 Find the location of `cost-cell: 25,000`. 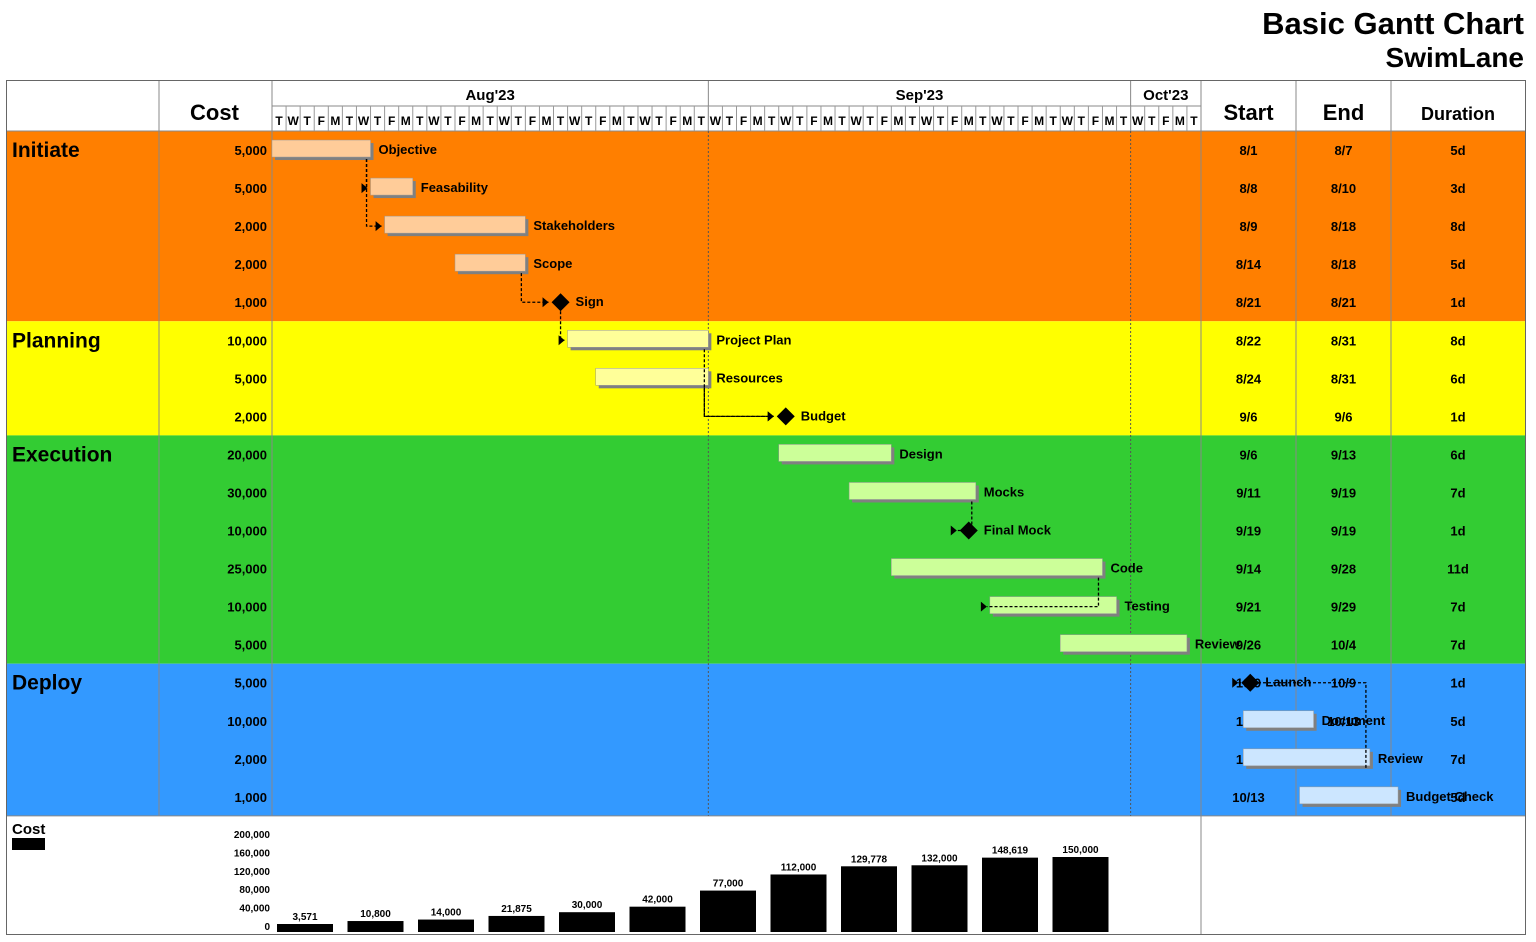

cost-cell: 25,000 is located at coordinates (247, 569).